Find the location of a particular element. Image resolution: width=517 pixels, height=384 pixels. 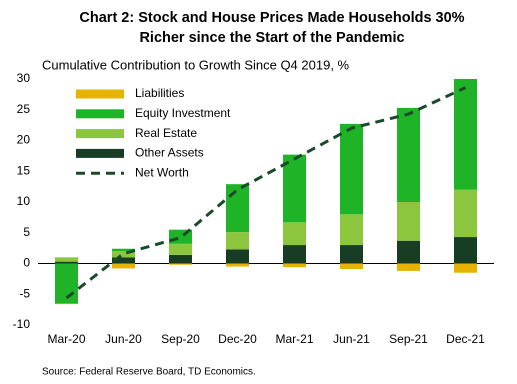

y-tick-label: 20 is located at coordinates (24, 140).